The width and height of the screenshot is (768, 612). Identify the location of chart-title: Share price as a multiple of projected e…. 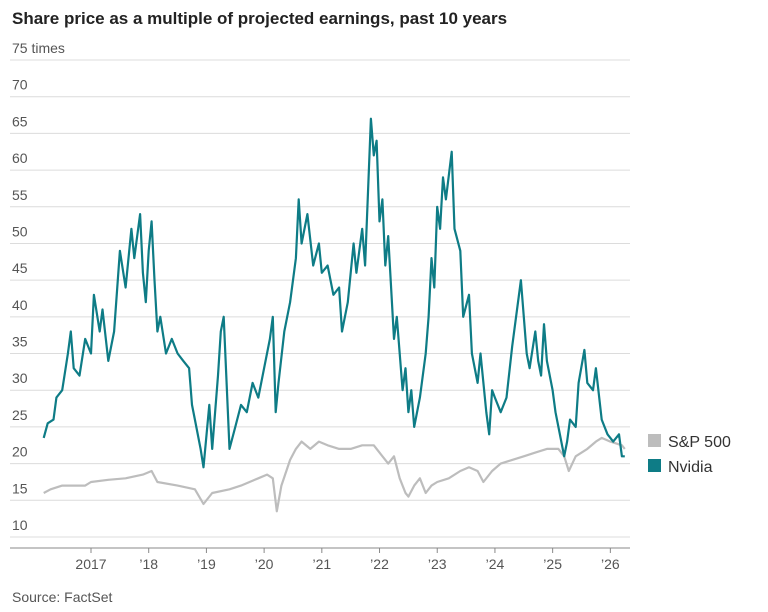
(259, 18).